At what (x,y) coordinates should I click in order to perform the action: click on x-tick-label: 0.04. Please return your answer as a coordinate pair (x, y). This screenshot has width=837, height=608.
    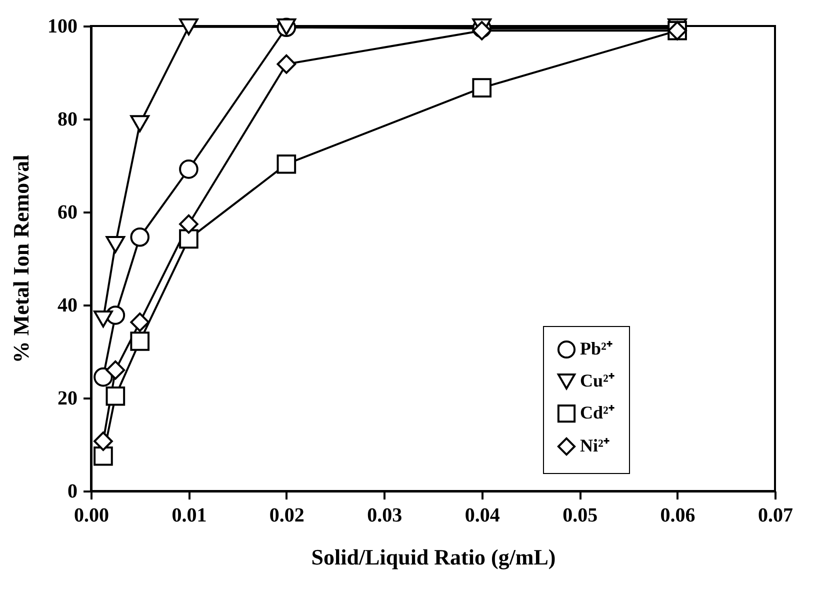
    Looking at the image, I should click on (482, 515).